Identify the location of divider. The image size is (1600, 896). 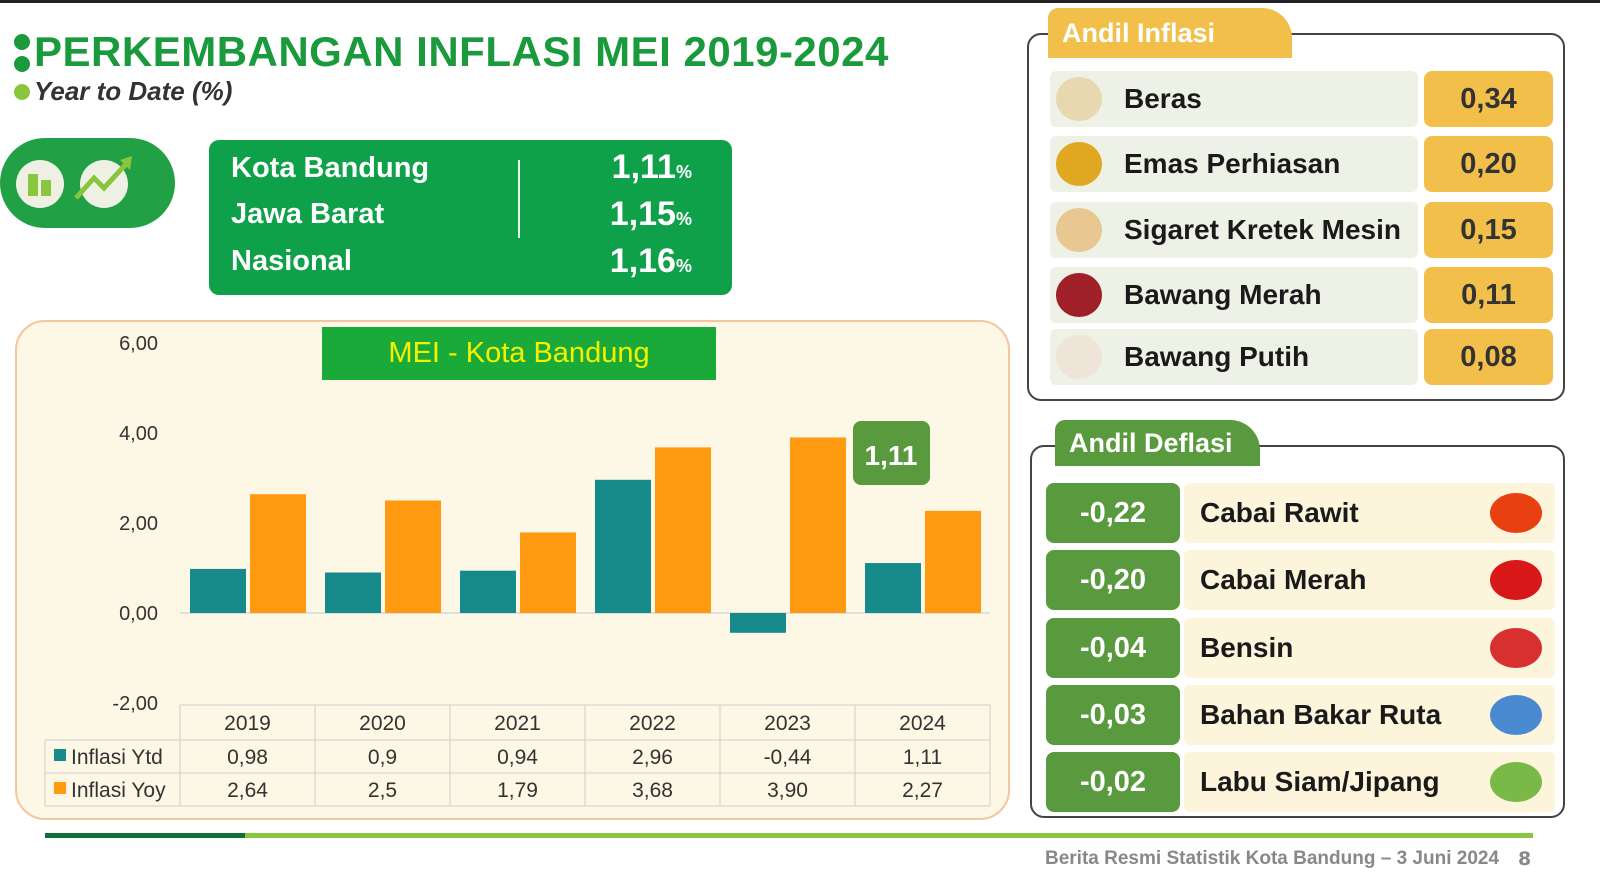
(519, 199).